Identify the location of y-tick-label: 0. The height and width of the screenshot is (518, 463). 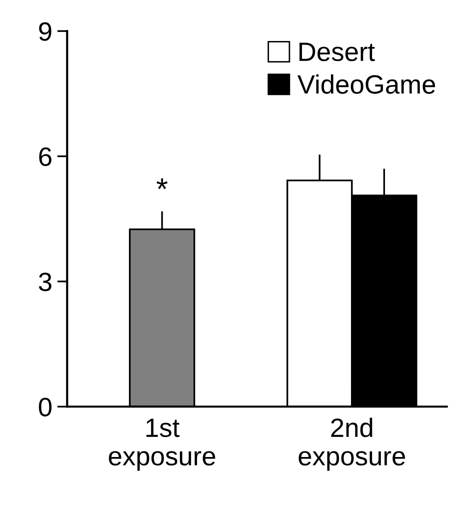
(45, 407).